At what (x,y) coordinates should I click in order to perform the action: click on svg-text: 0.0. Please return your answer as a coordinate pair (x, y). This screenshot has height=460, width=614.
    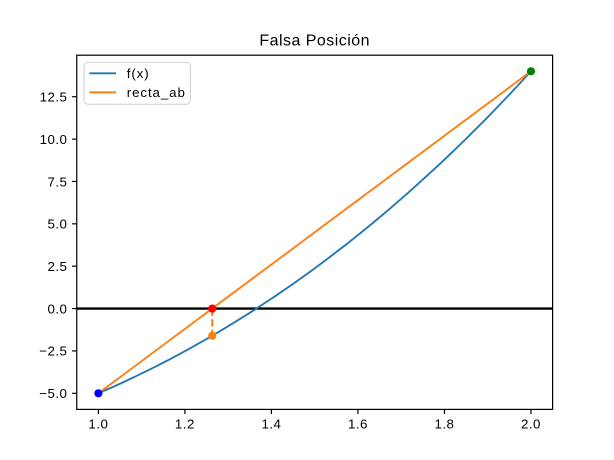
    Looking at the image, I should click on (57, 308).